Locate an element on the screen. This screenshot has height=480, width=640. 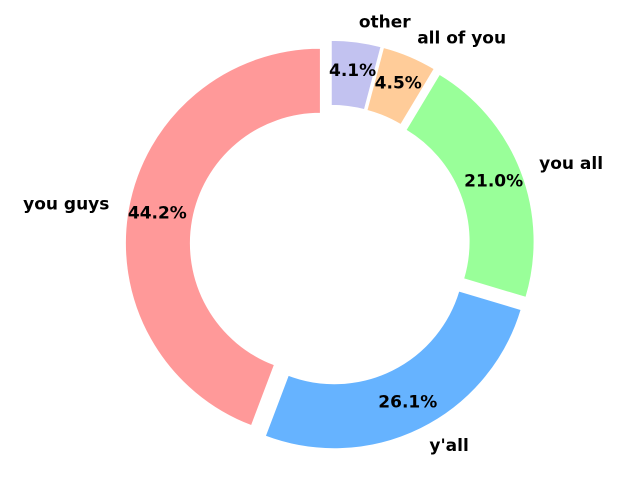
value-label: 44.2% is located at coordinates (157, 213).